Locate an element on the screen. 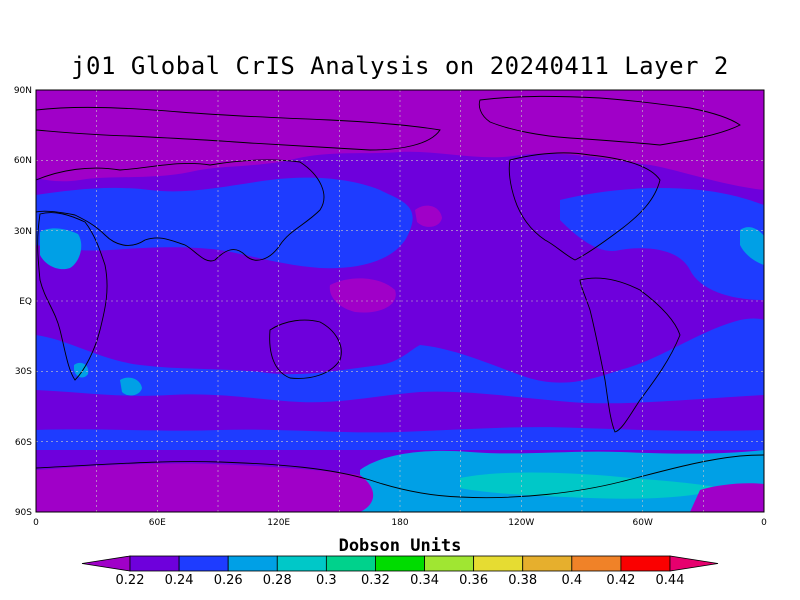  lat-label: 60N is located at coordinates (23, 161).